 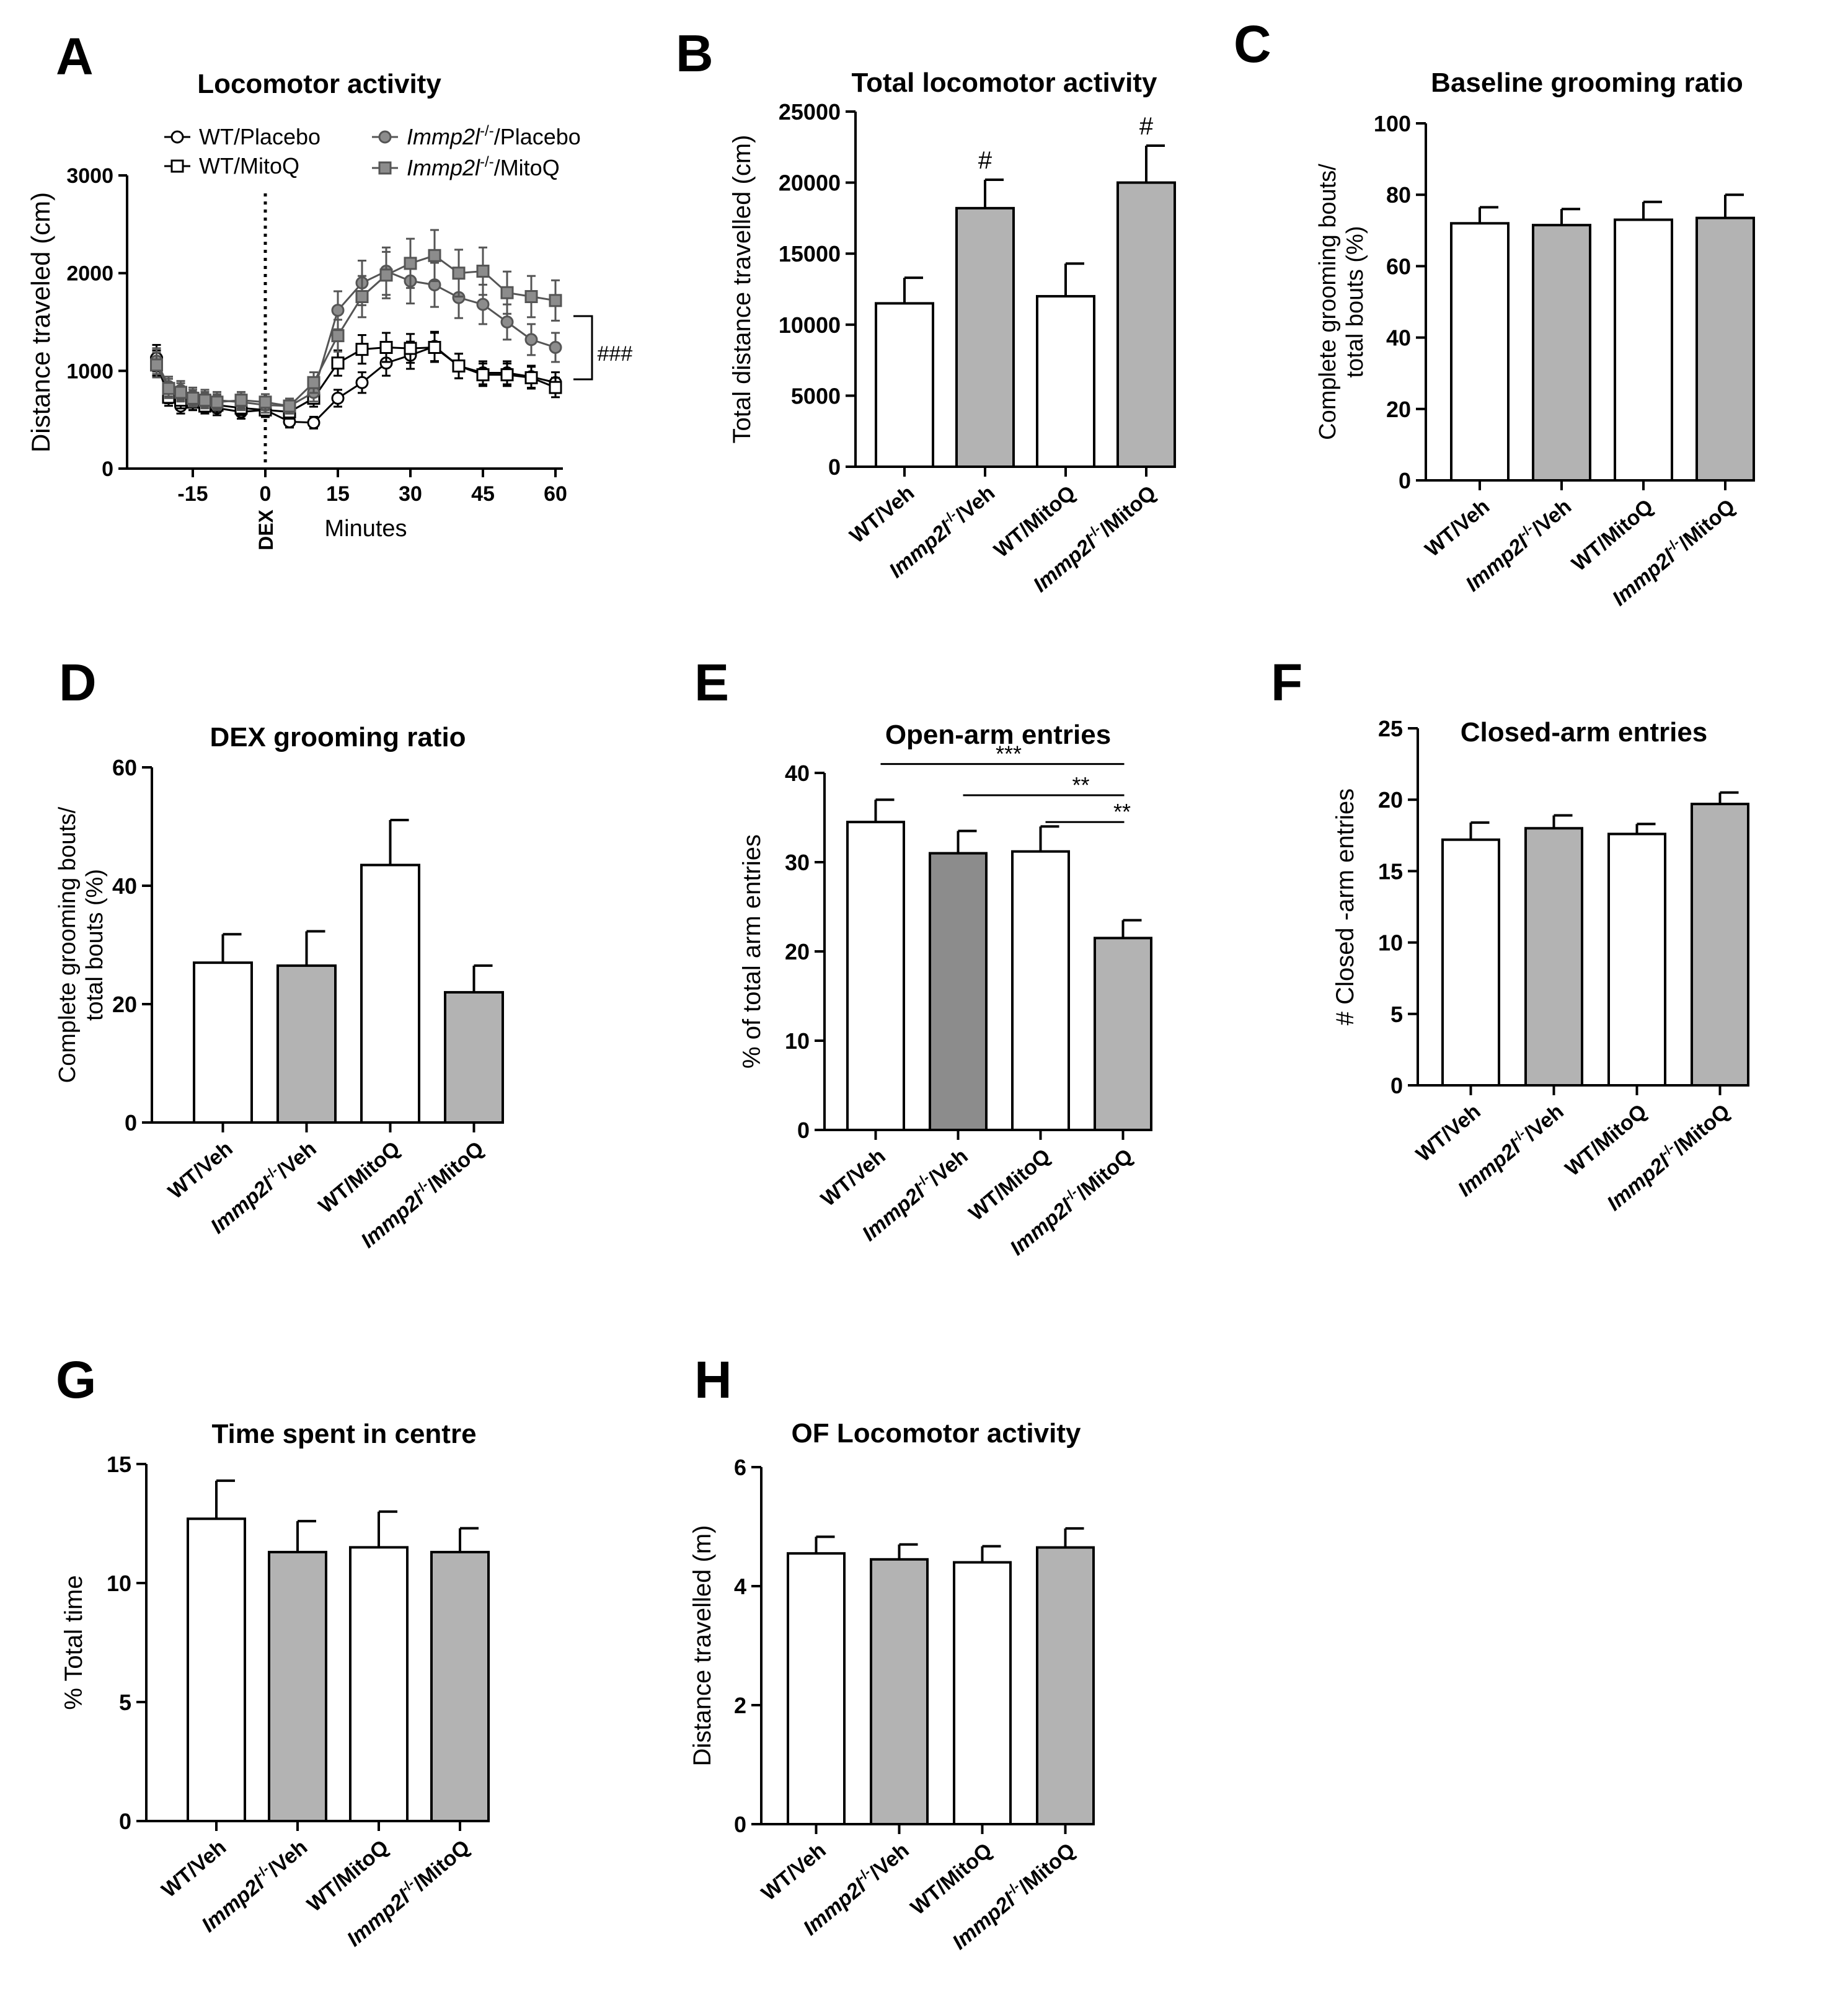 What do you see at coordinates (95, 945) in the screenshot?
I see `y-axis-label-line: total bouts (%)` at bounding box center [95, 945].